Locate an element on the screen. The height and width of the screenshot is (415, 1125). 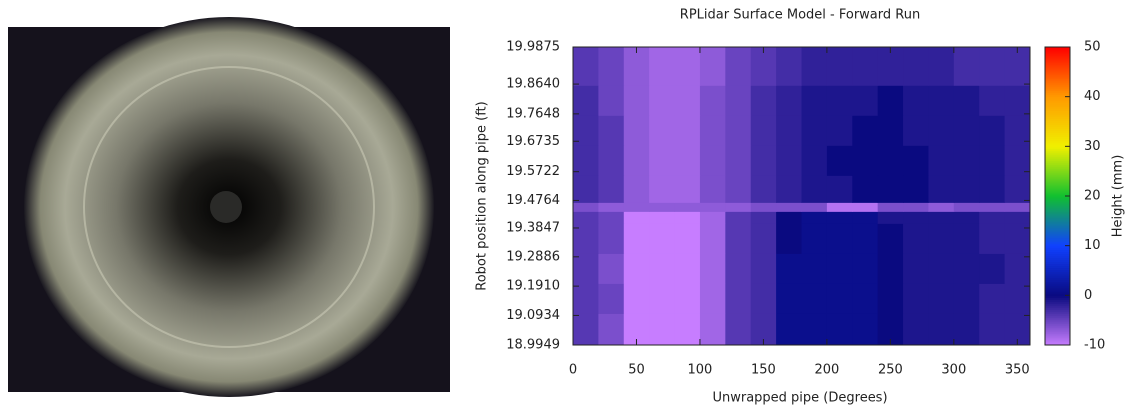
x-axis-label: Unwrapped pipe (Degrees) is located at coordinates (799, 398).